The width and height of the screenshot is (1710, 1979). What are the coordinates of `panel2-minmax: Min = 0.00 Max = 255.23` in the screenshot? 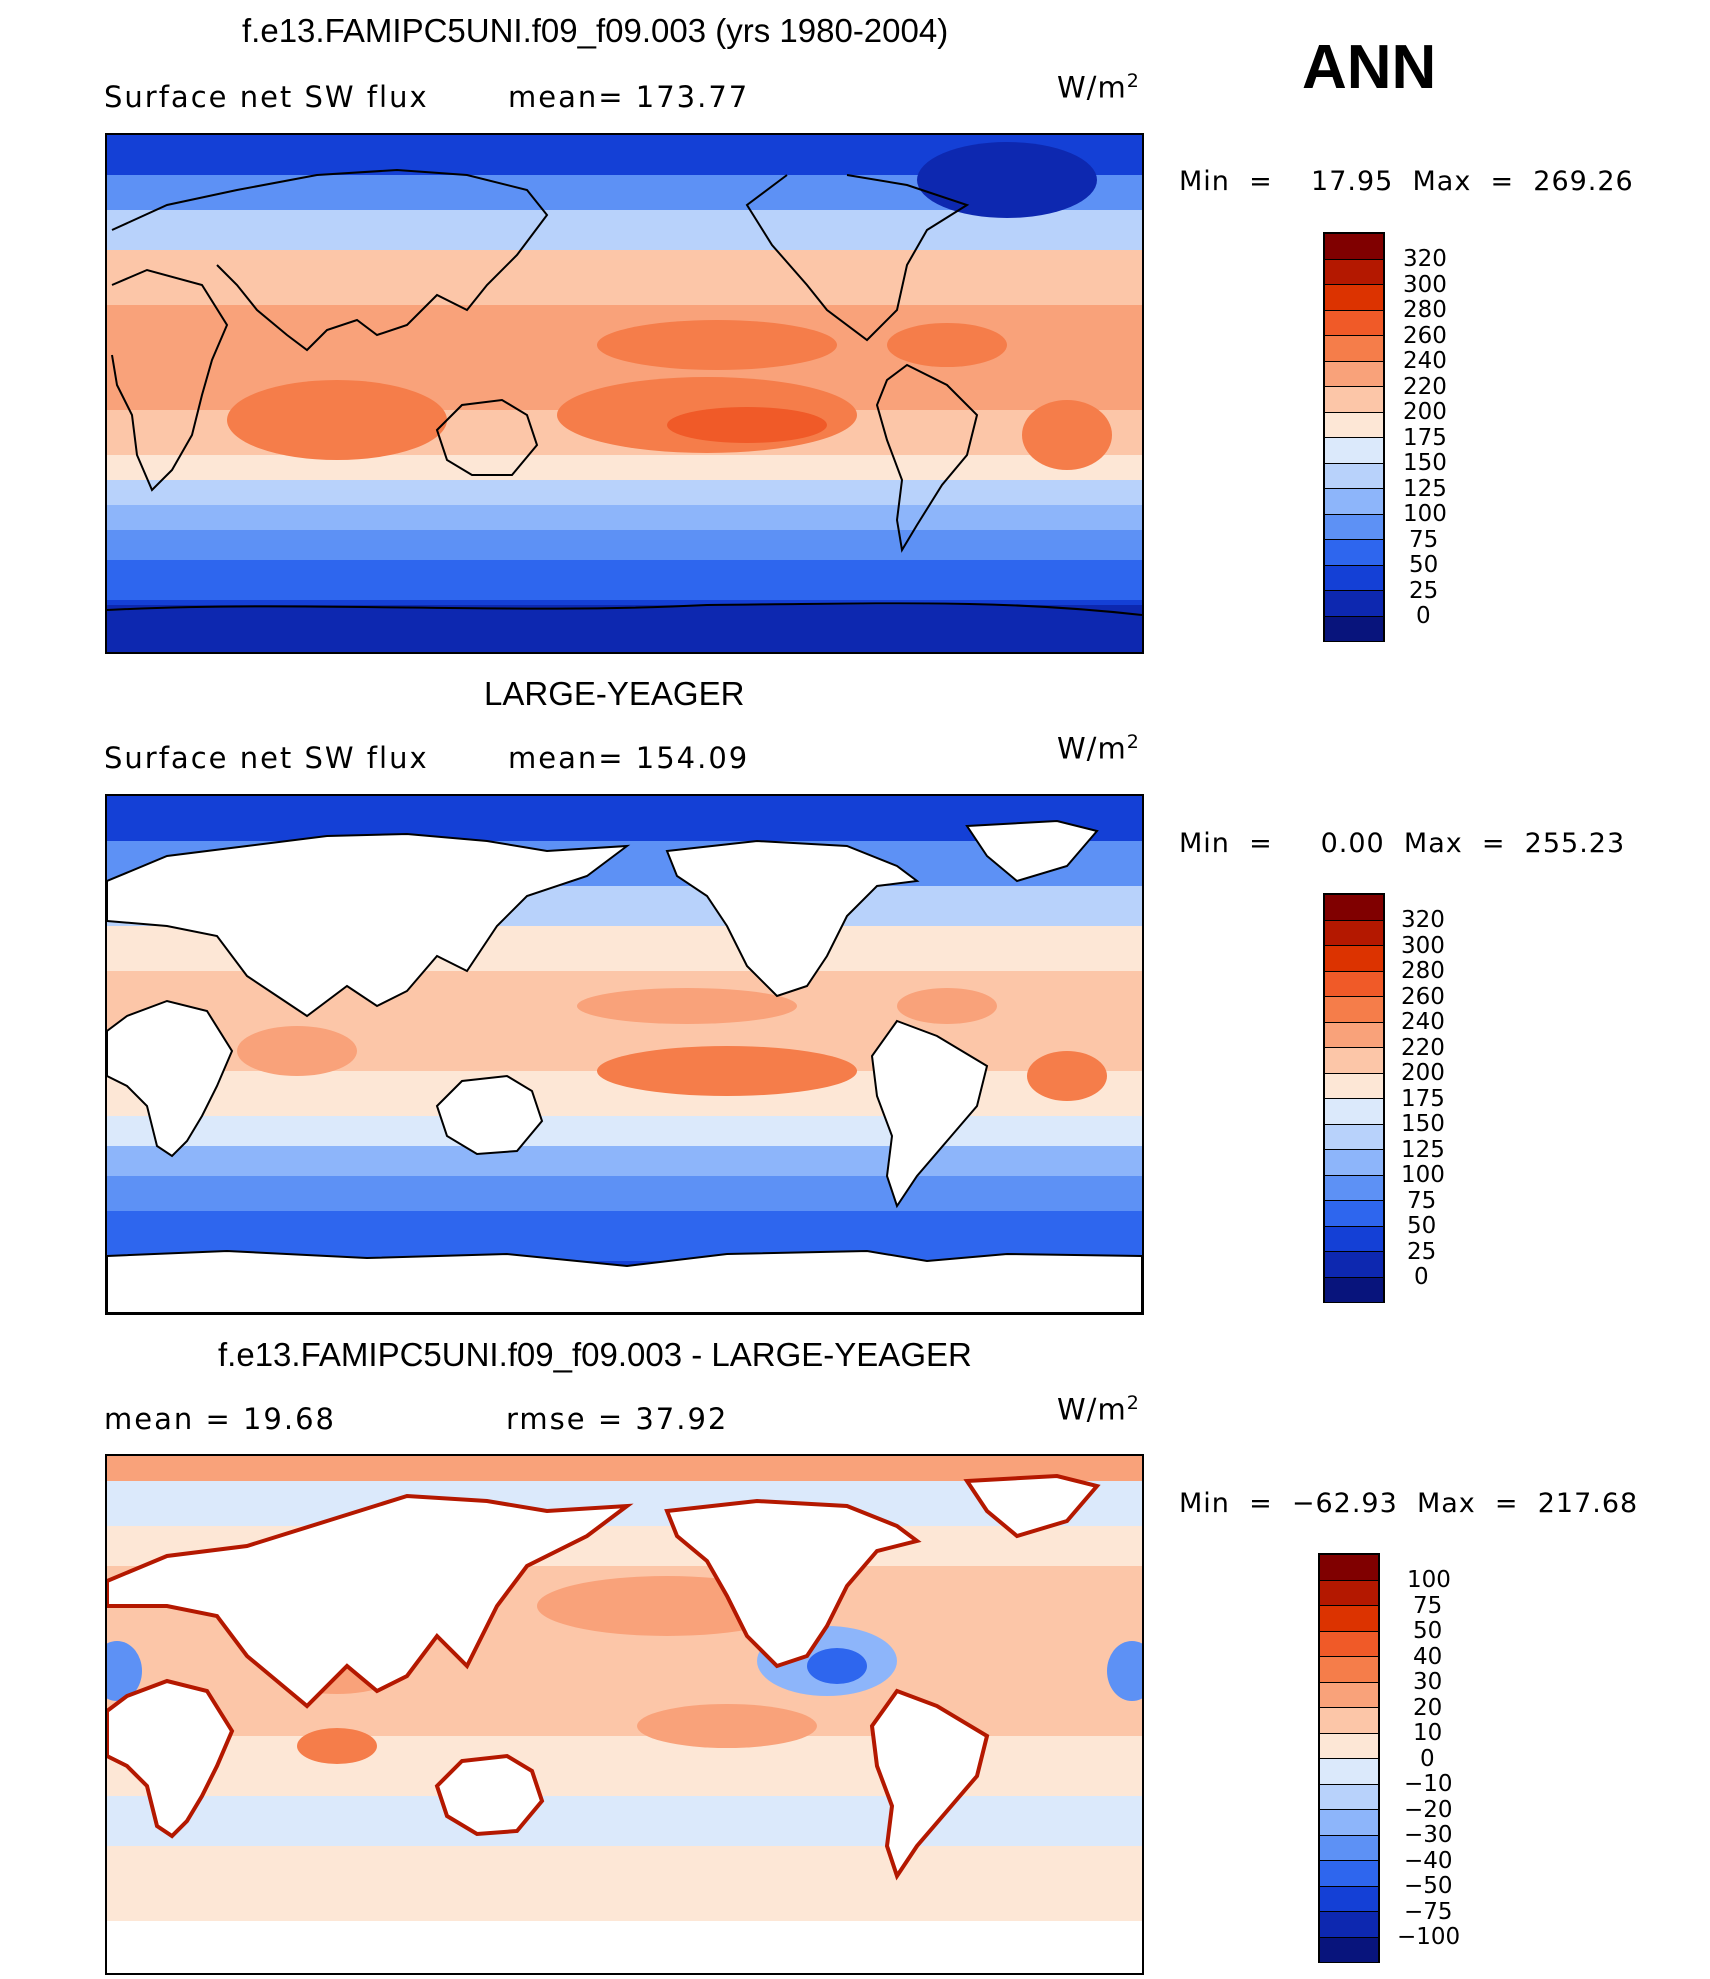 It's located at (1402, 843).